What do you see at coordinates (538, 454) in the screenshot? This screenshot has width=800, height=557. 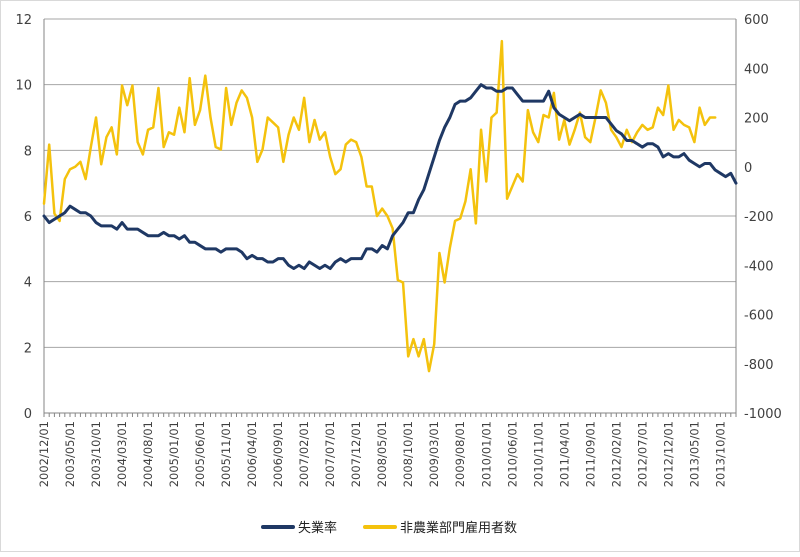 I see `x-axis-tick-label: 2010/11/01` at bounding box center [538, 454].